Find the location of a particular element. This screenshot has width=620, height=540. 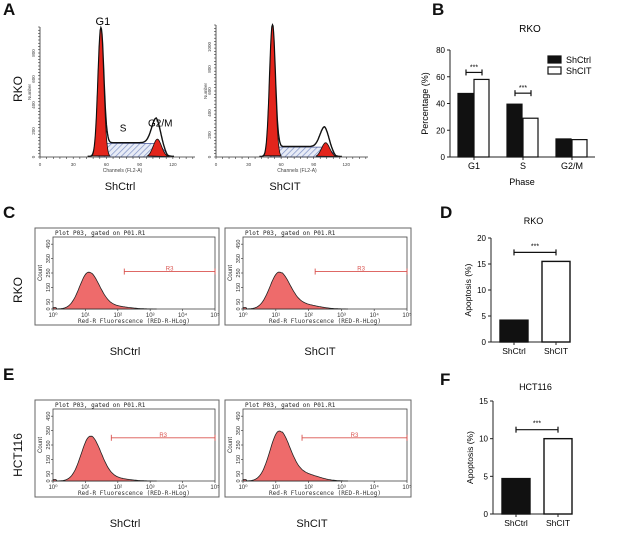

panel-letter-a: A is located at coordinates (9, 9).